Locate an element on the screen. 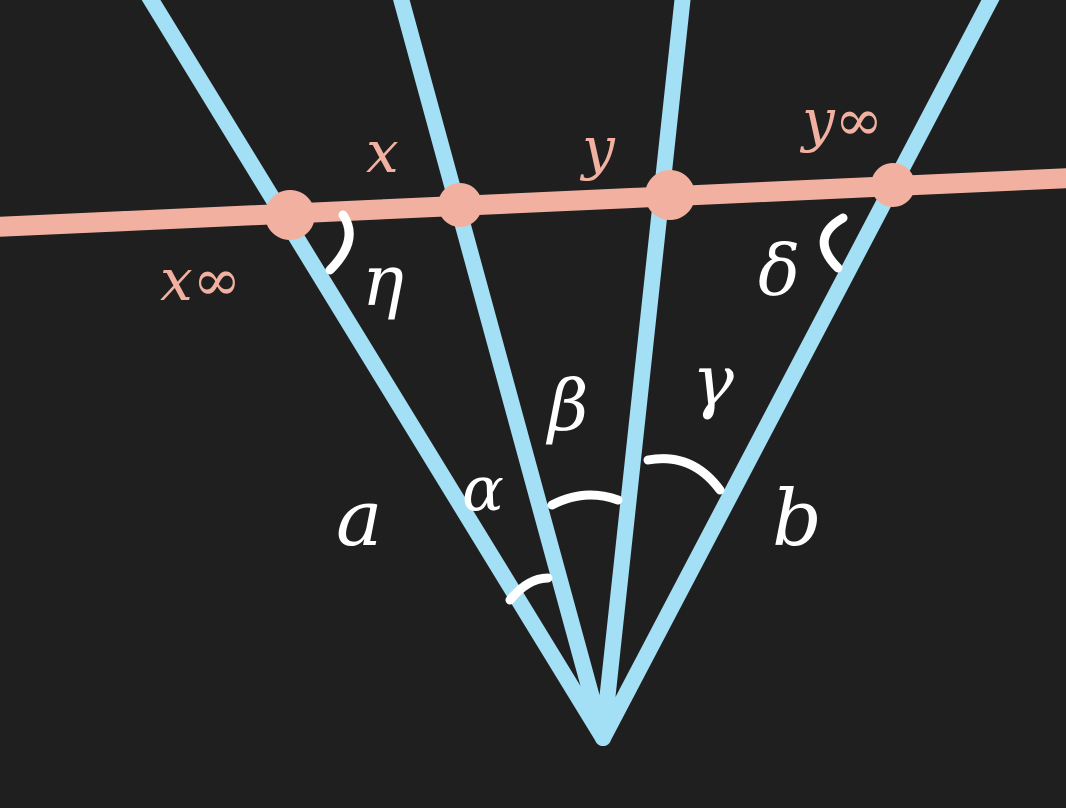 This screenshot has width=1066, height=808. intersection-points is located at coordinates (590, 201).